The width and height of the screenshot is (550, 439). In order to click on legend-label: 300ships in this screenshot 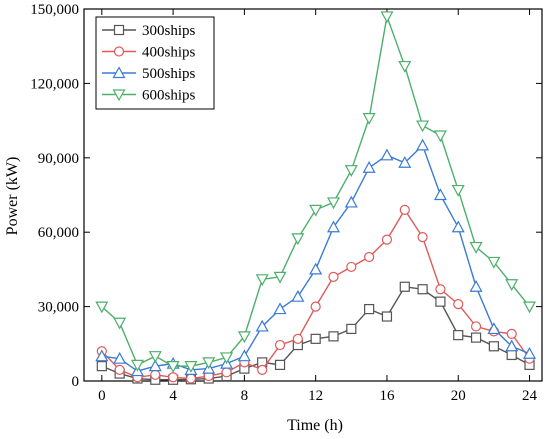, I will do `click(169, 31)`.